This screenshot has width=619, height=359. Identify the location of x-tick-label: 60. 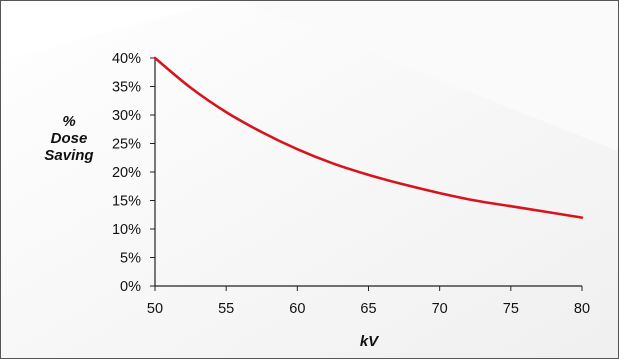
(297, 309).